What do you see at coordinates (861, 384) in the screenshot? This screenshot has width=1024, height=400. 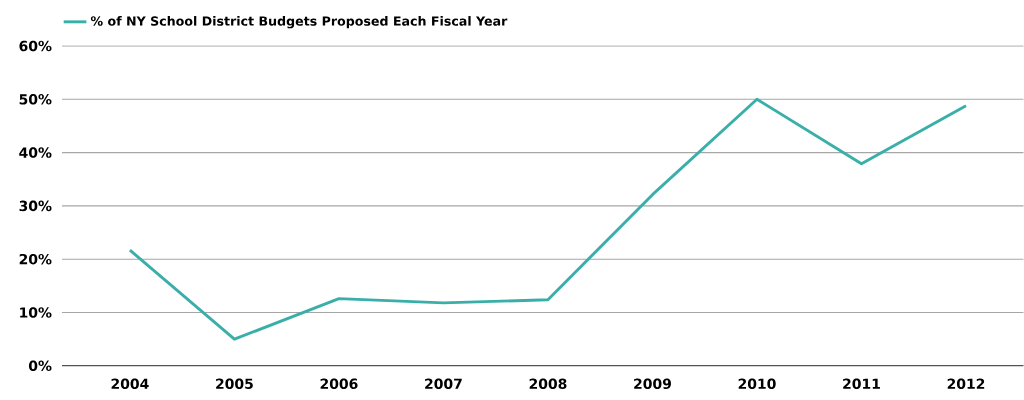 I see `x-tick-label: 2011` at bounding box center [861, 384].